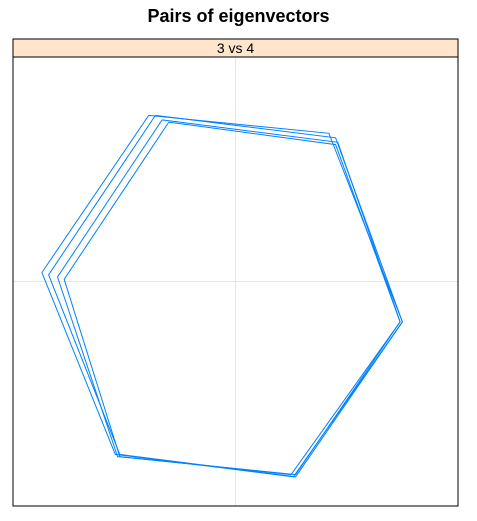  What do you see at coordinates (238, 16) in the screenshot?
I see `chart-title: Pairs of eigenvectors` at bounding box center [238, 16].